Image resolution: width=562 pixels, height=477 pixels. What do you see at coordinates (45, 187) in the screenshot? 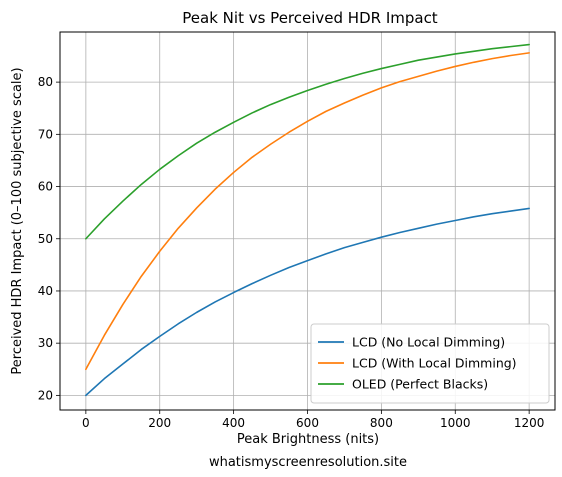
I see `y-tick-label: 60` at bounding box center [45, 187].